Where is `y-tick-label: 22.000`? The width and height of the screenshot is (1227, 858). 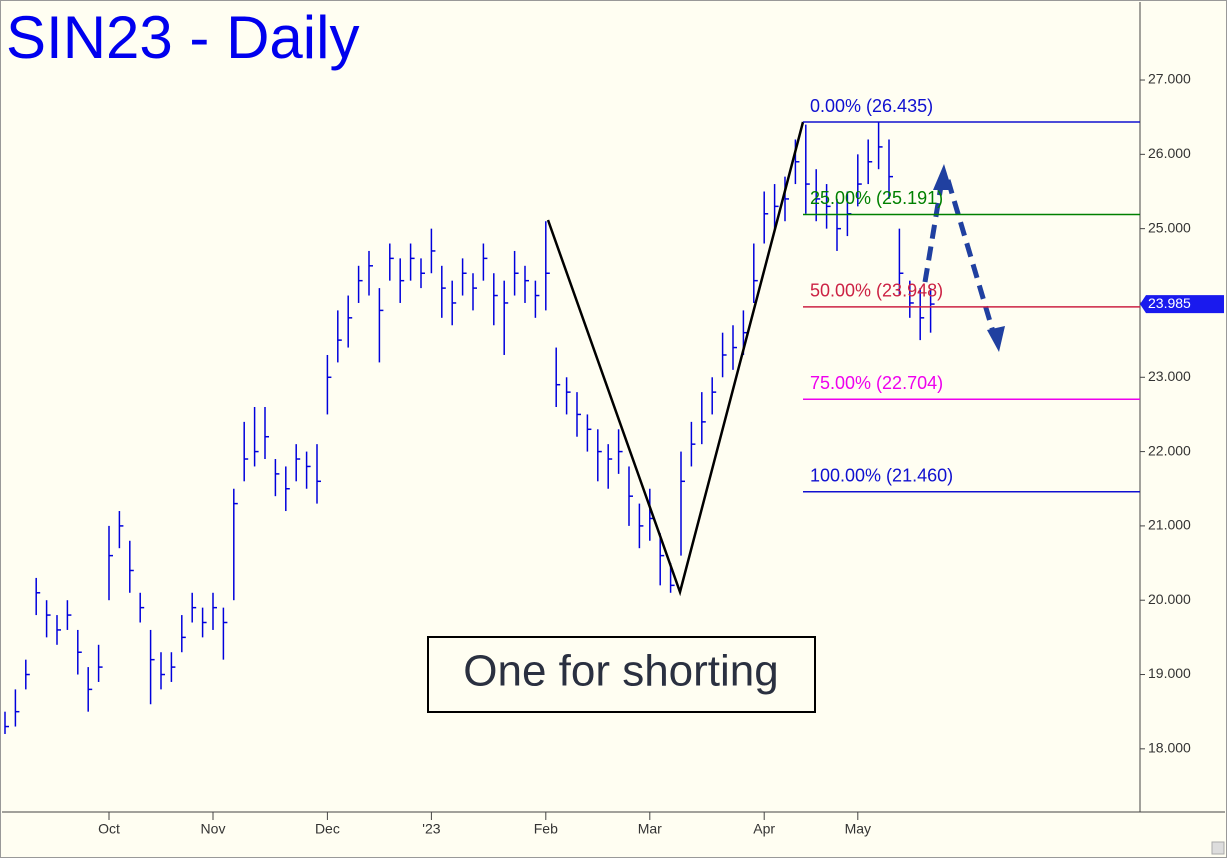
y-tick-label: 22.000 is located at coordinates (1169, 450).